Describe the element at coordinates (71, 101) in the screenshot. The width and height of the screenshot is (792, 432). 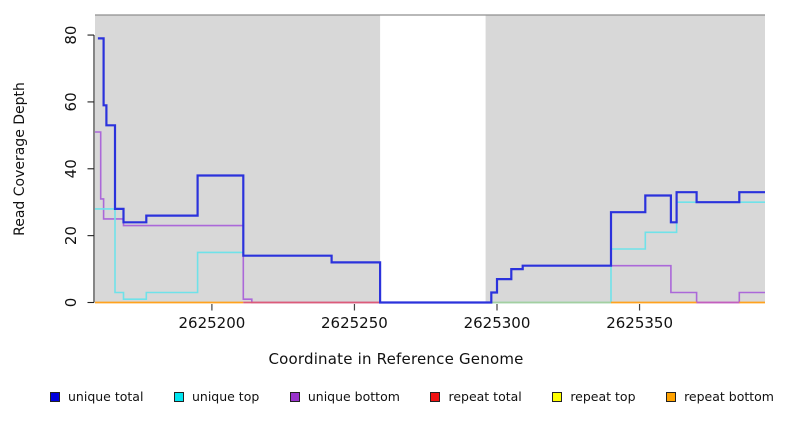
I see `y-tick-label: 60` at that location.